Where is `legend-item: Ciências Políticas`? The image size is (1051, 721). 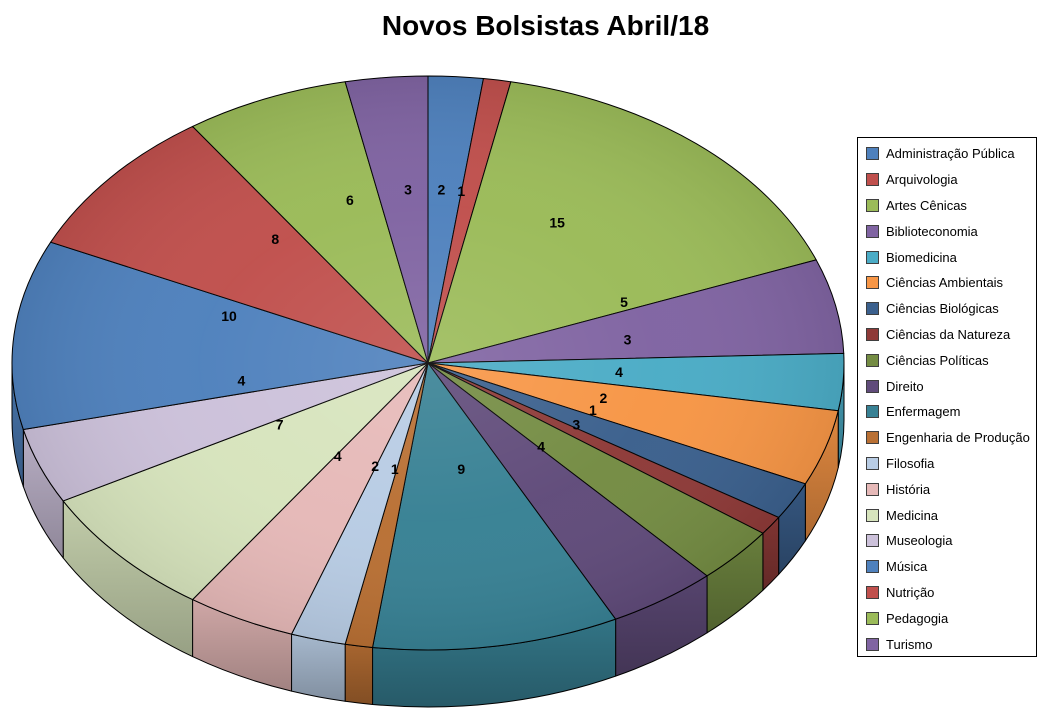
legend-item: Ciências Políticas is located at coordinates (947, 360).